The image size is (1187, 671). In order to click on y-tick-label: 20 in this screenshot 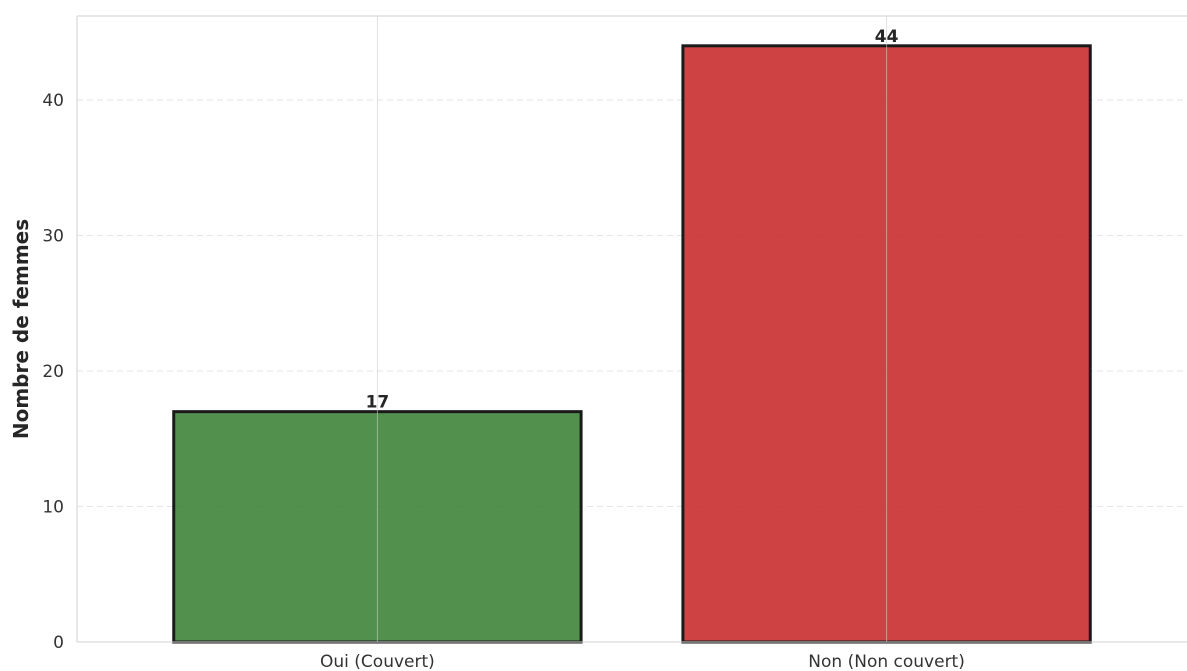, I will do `click(53, 372)`.